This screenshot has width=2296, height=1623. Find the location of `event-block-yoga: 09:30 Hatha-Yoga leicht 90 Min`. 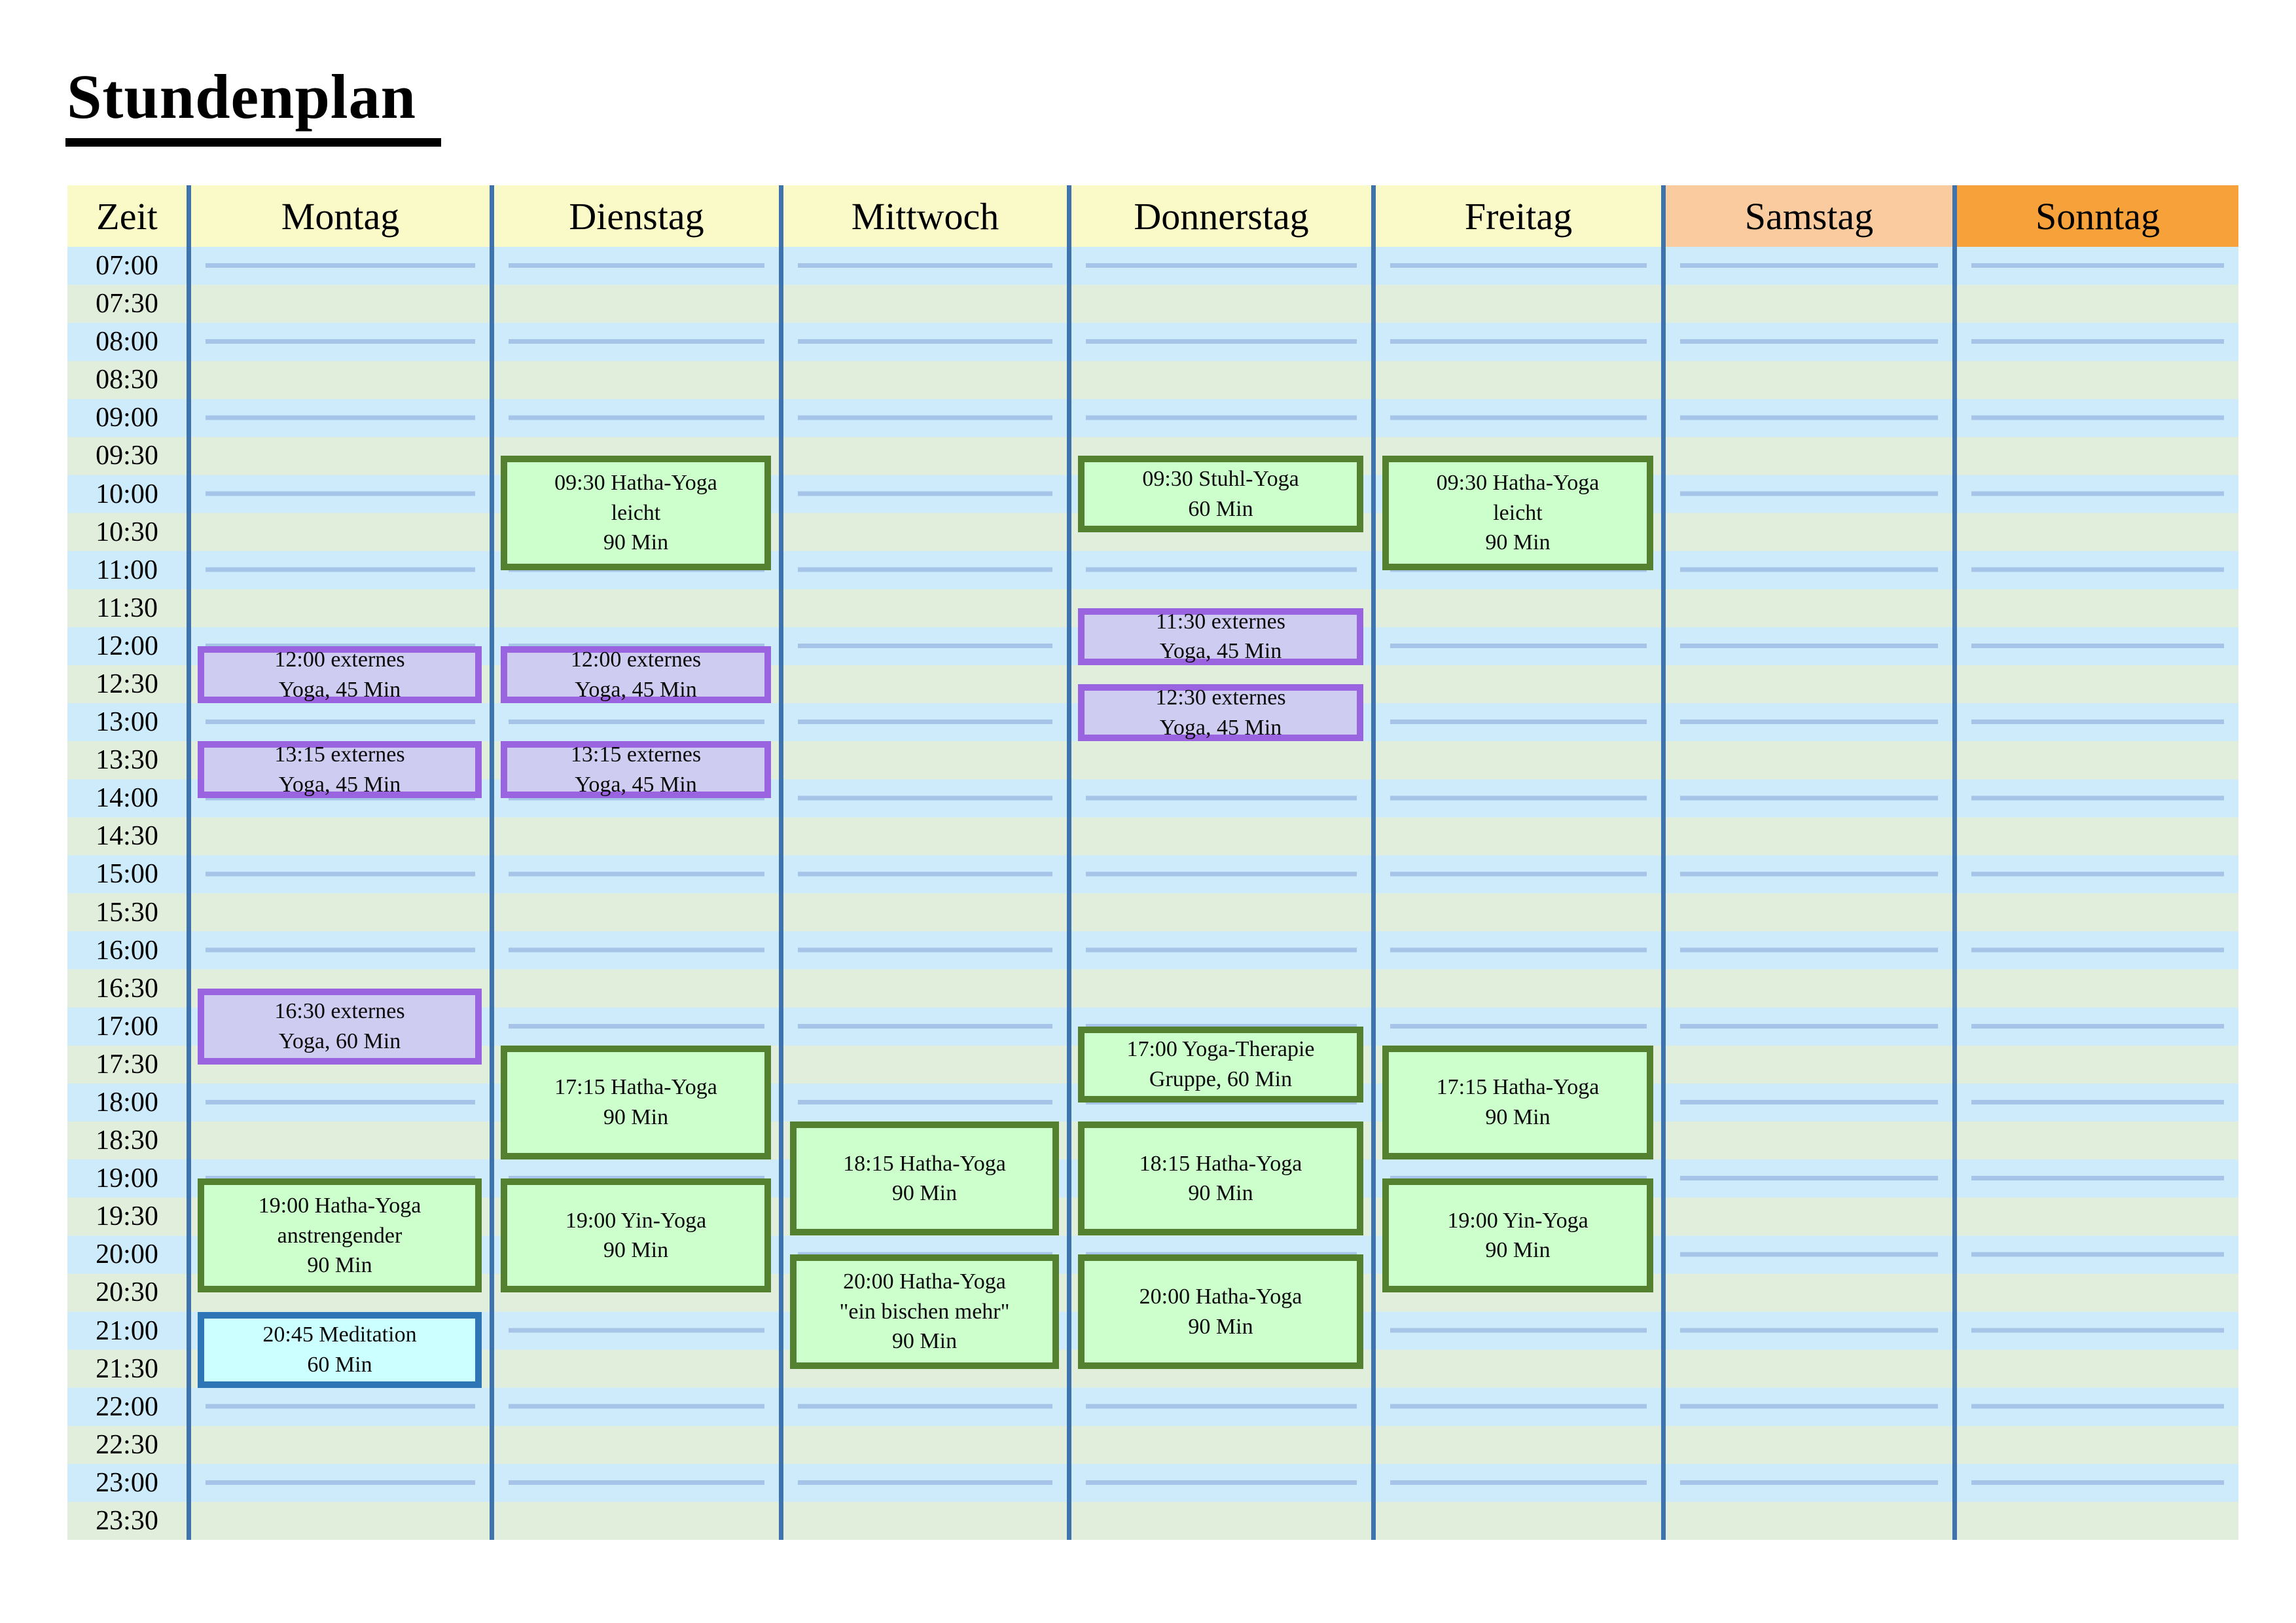

event-block-yoga: 09:30 Hatha-Yoga leicht 90 Min is located at coordinates (636, 513).